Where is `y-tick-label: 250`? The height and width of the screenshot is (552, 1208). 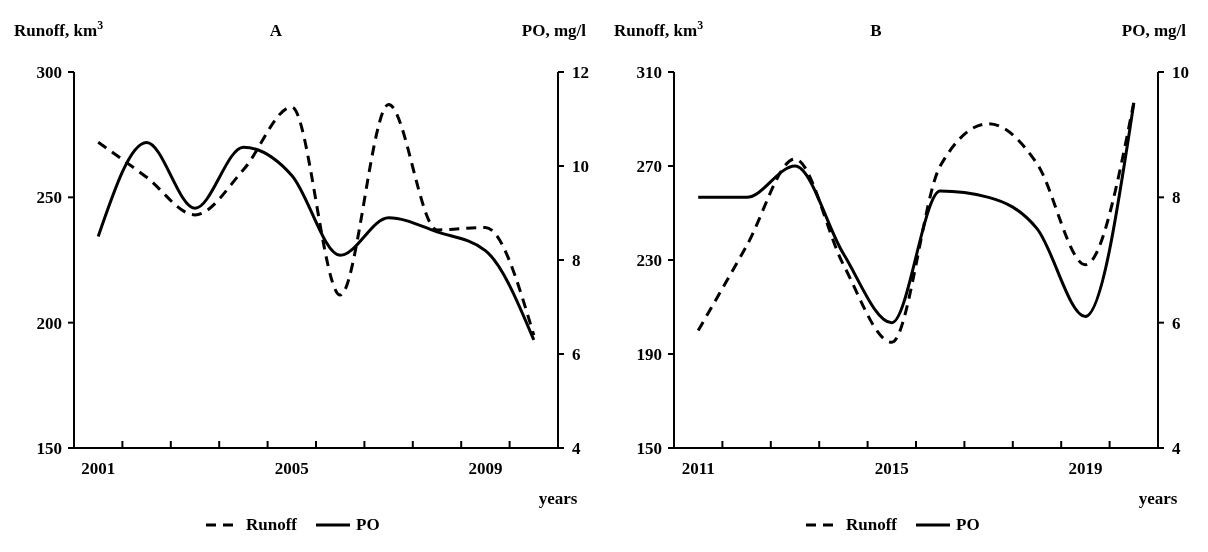 y-tick-label: 250 is located at coordinates (49, 198).